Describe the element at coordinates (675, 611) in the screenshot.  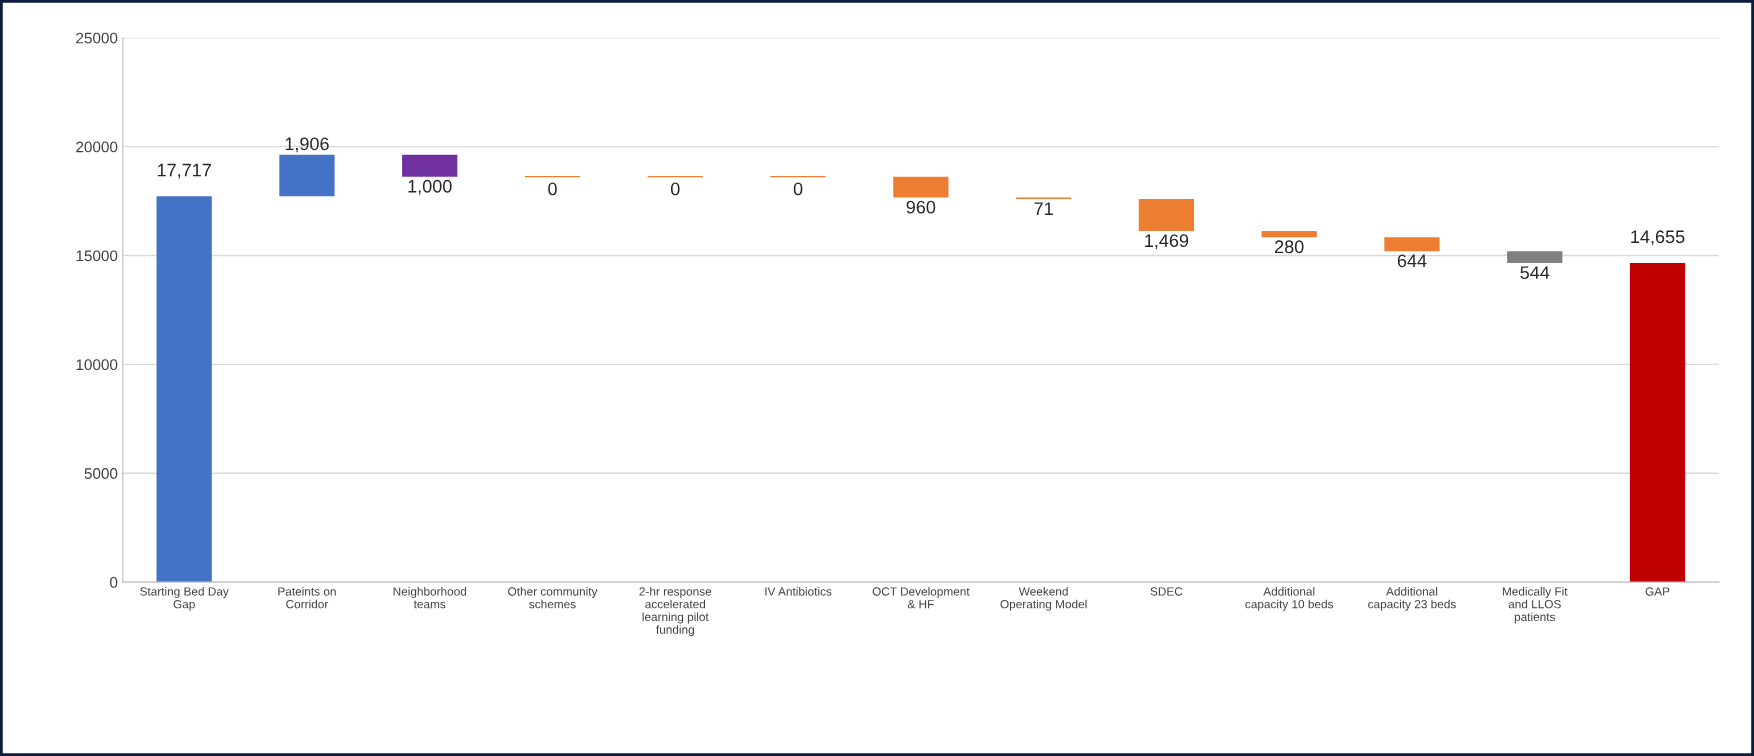
I see `x-tick-label: 2-hr response accelerated learning pilot funding` at that location.